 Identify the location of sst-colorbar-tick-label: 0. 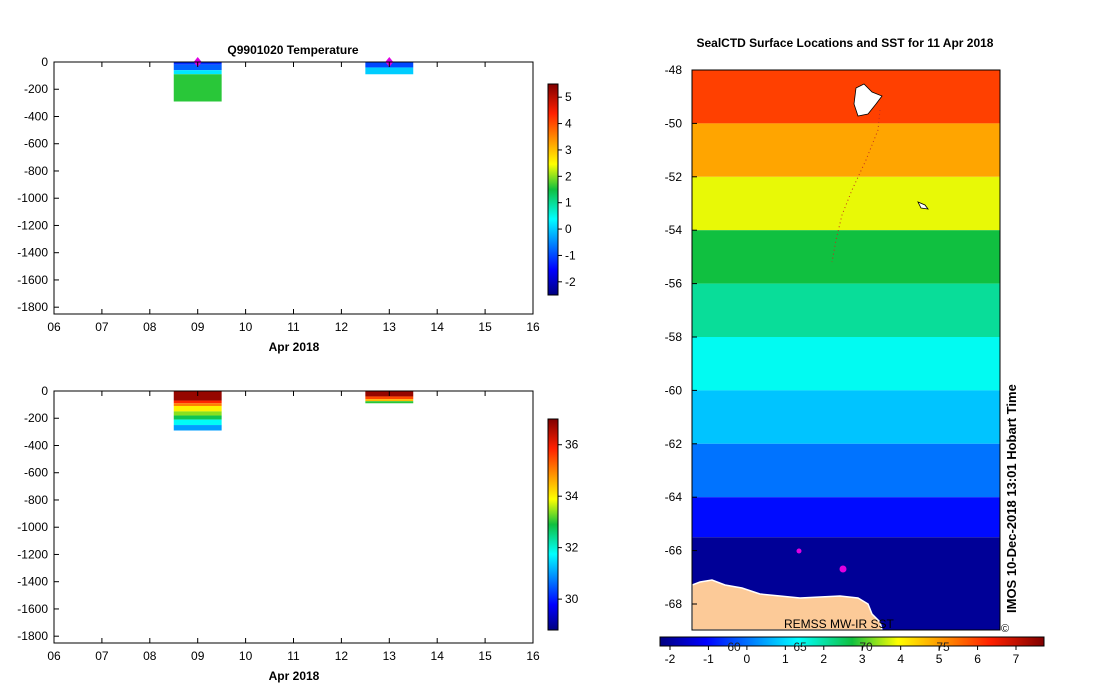
(747, 659).